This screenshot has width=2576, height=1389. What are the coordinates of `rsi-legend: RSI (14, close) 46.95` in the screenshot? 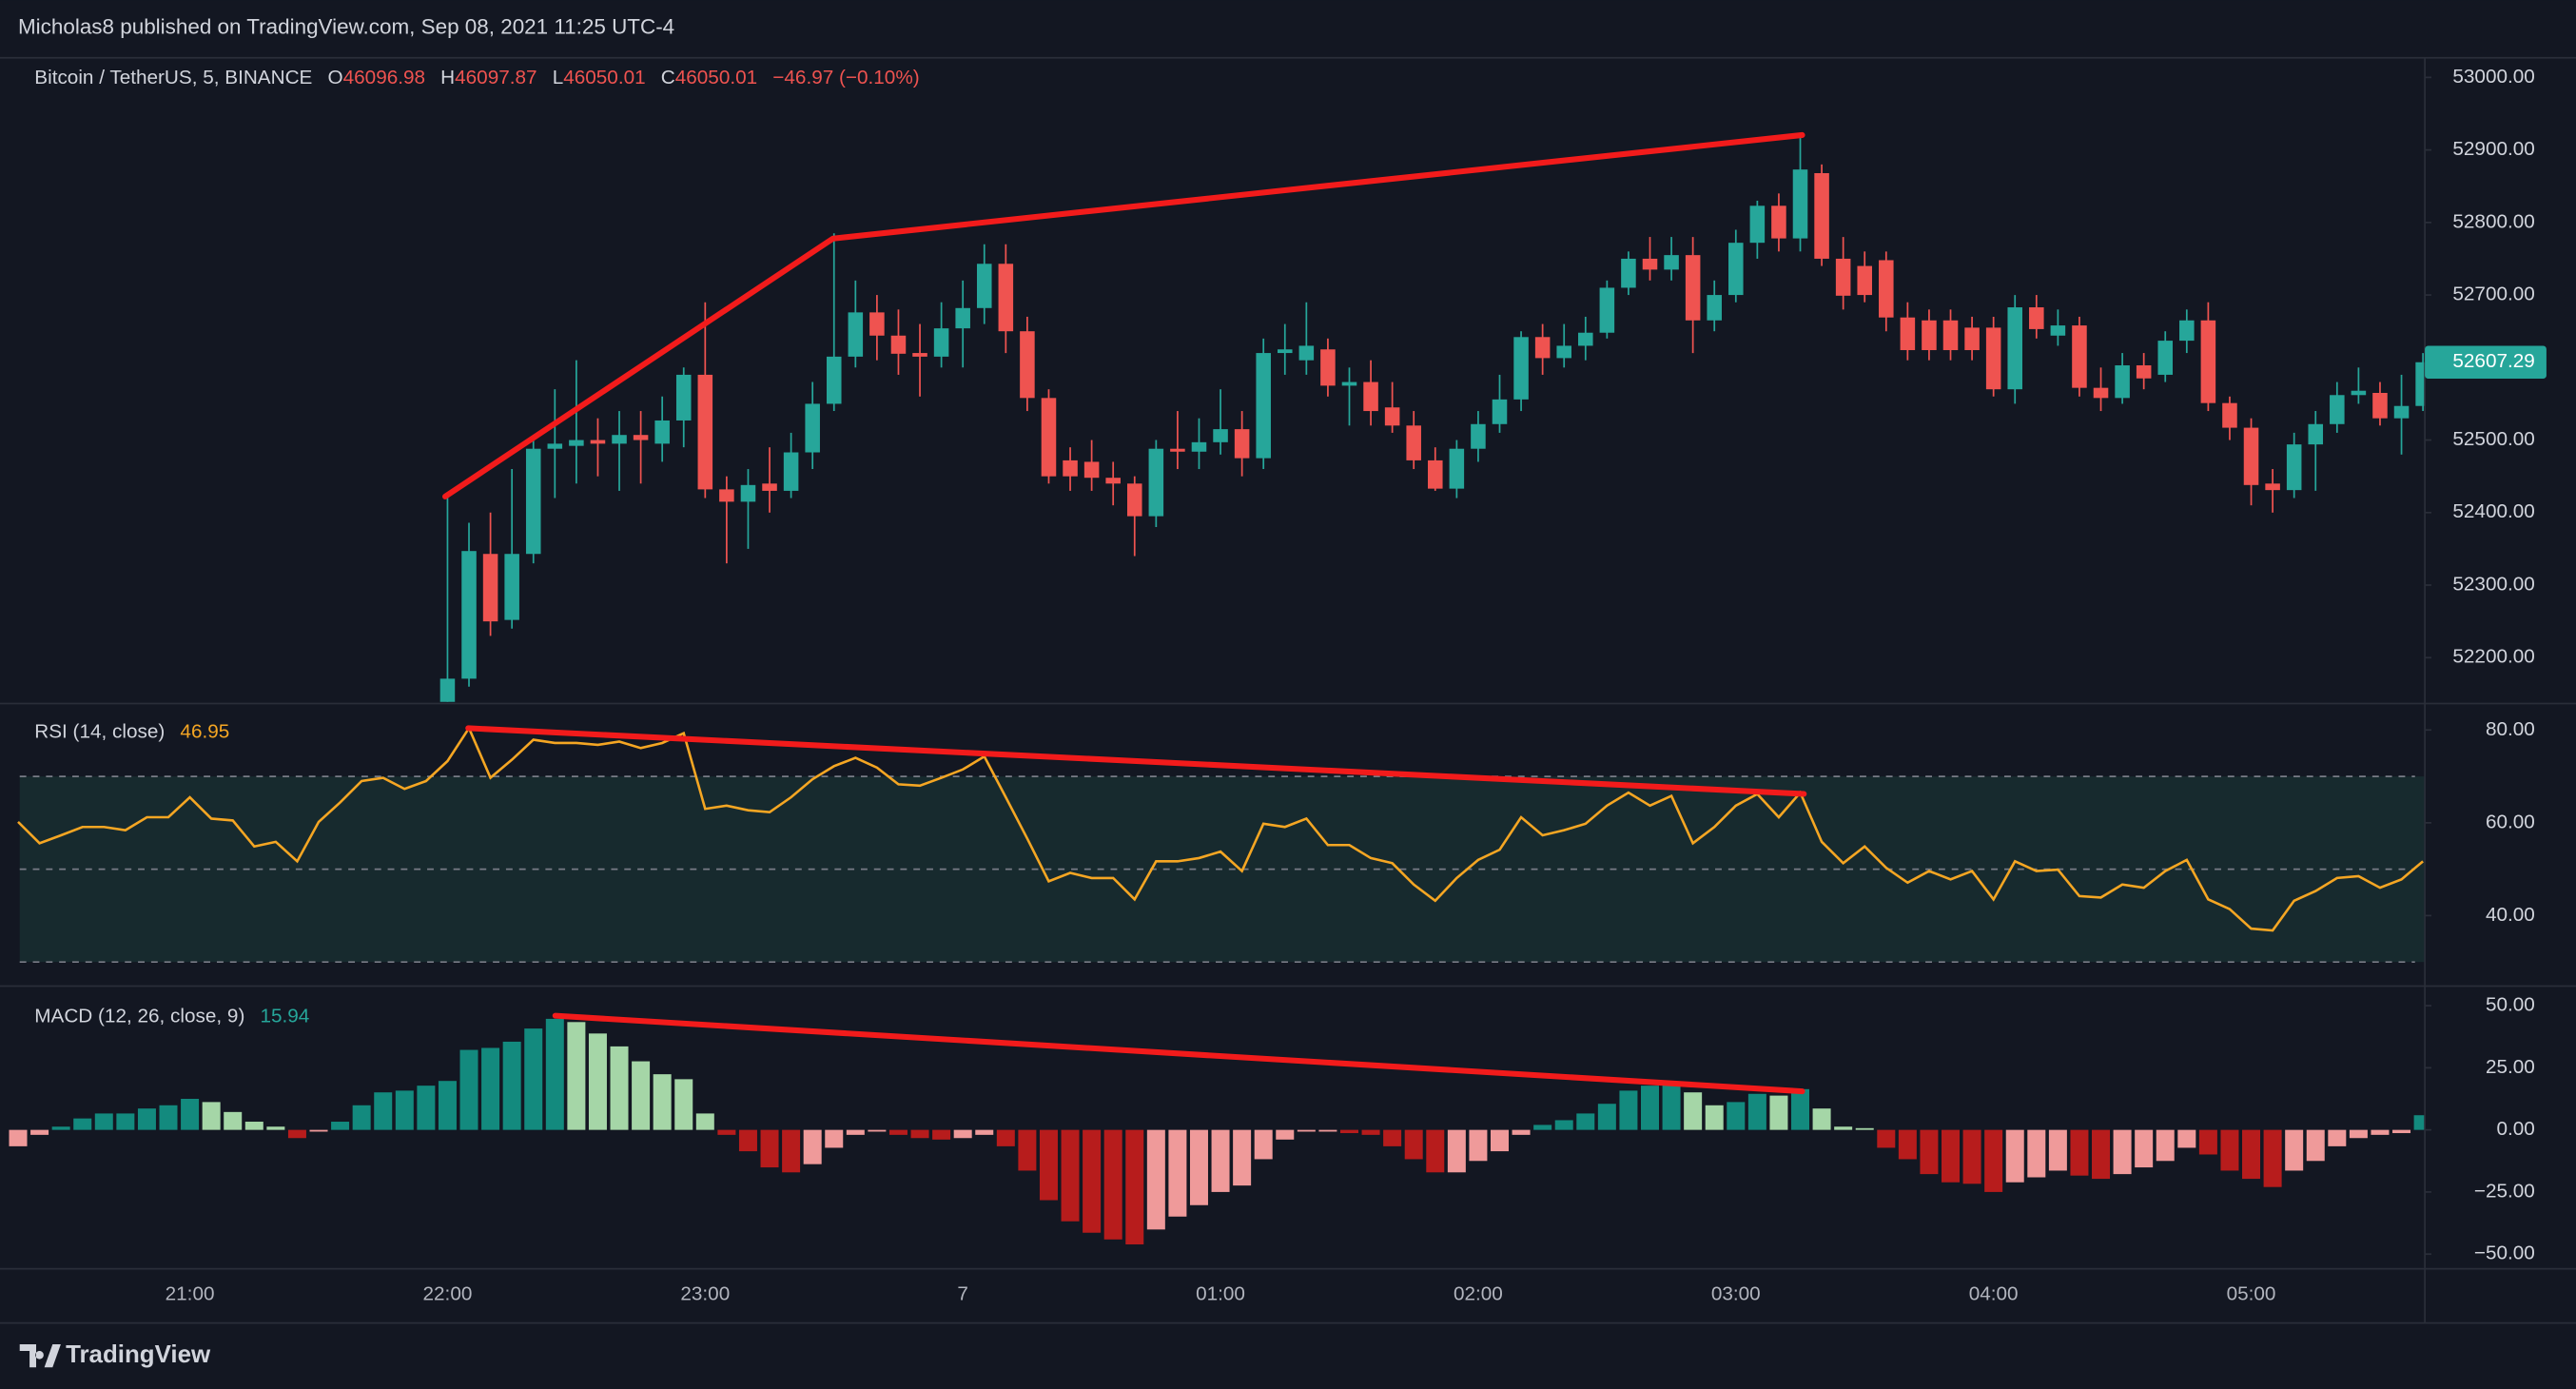 It's located at (132, 732).